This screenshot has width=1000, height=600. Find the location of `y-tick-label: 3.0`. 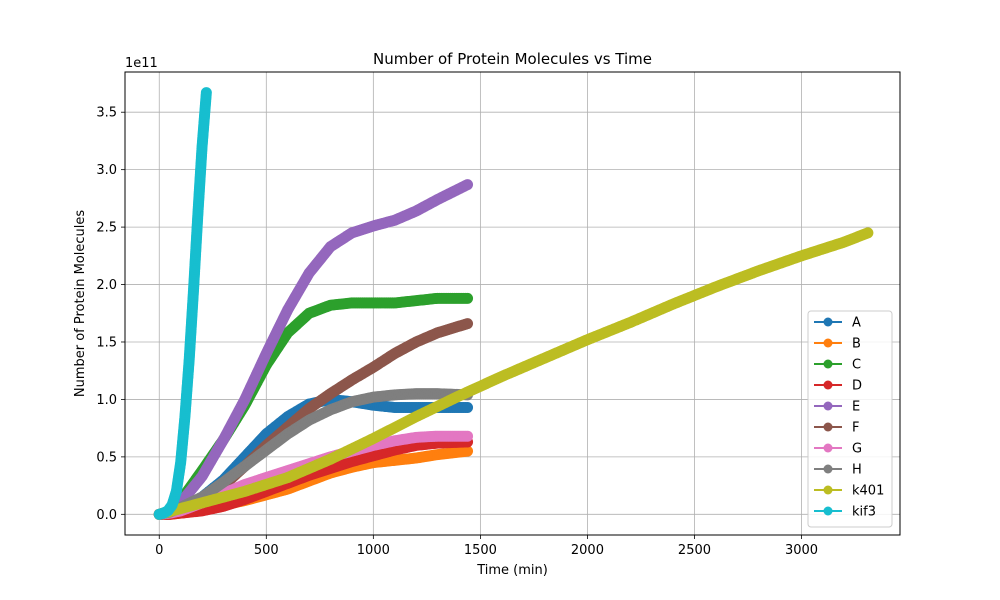

y-tick-label: 3.0 is located at coordinates (106, 170).